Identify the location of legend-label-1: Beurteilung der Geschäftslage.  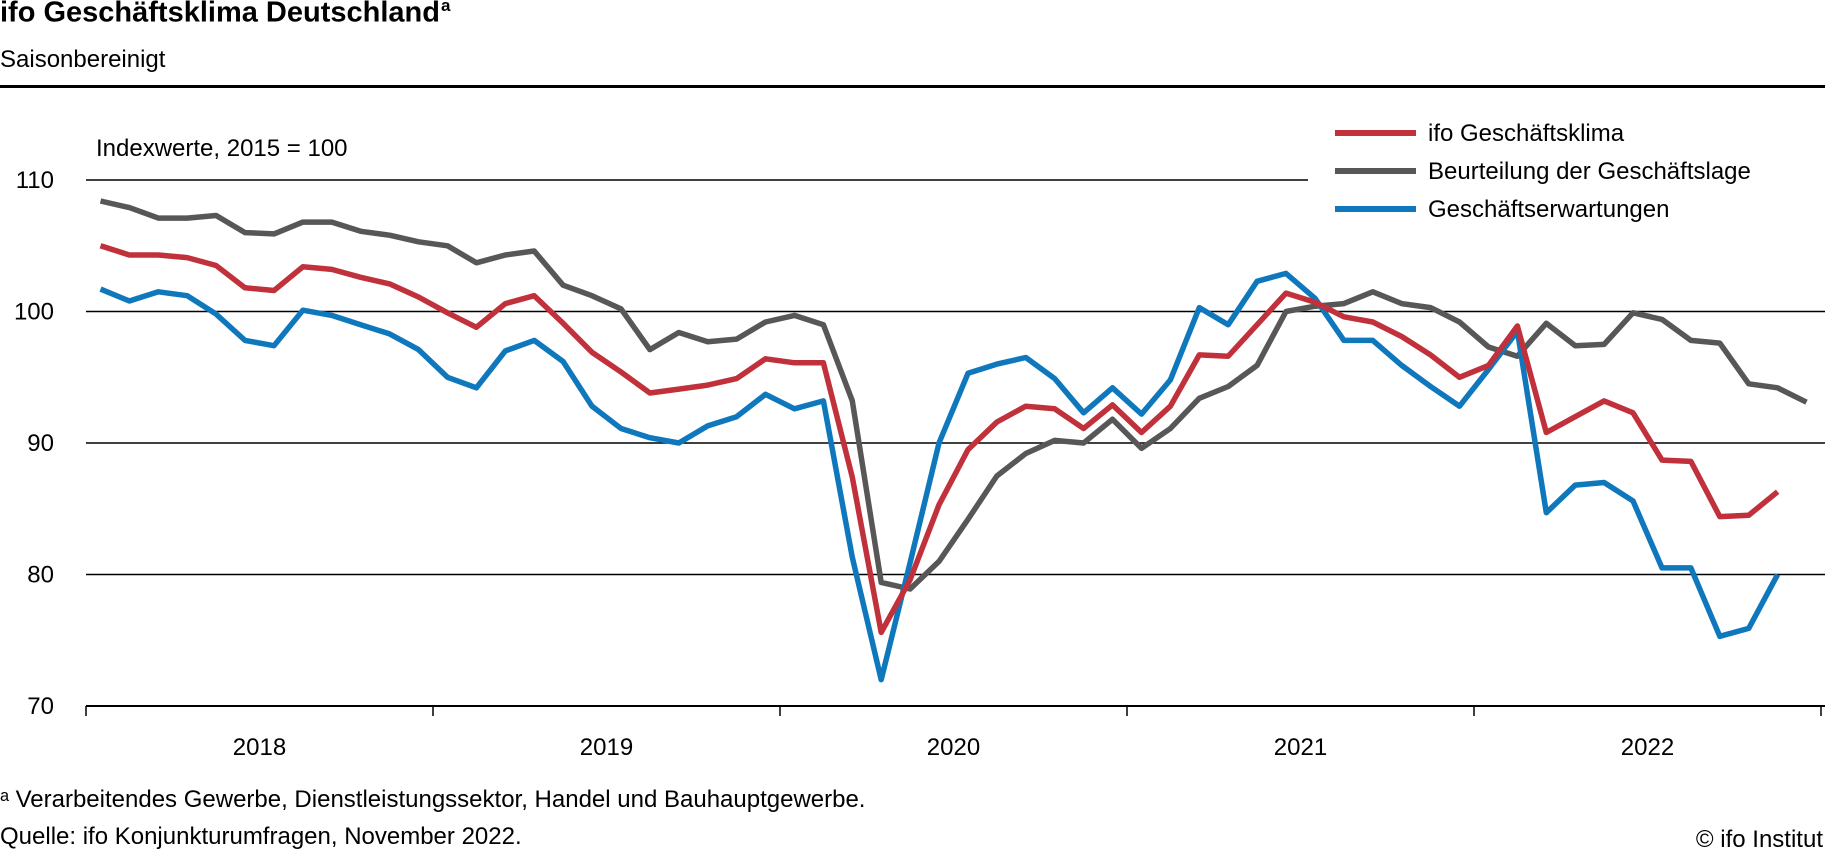
(1589, 171).